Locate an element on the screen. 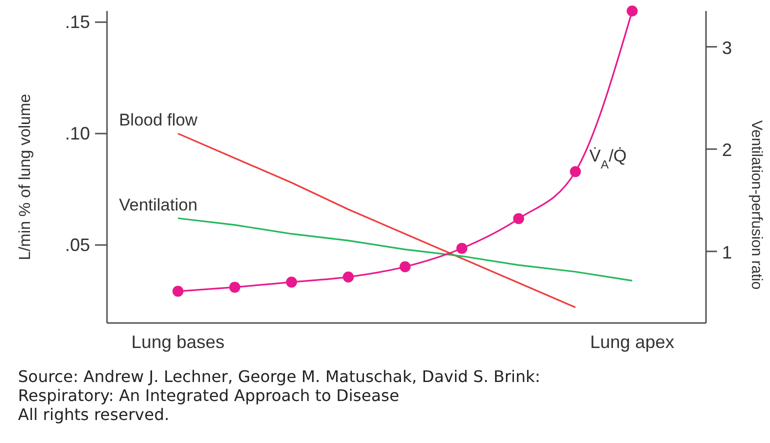  text: All rights reserved. is located at coordinates (94, 414).